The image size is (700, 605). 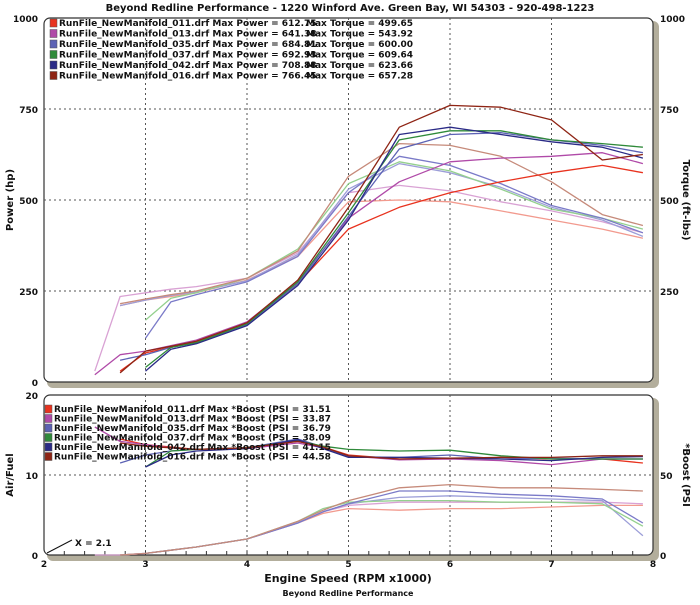 I want to click on y-tick-1000: 1000, so click(x=25, y=20).